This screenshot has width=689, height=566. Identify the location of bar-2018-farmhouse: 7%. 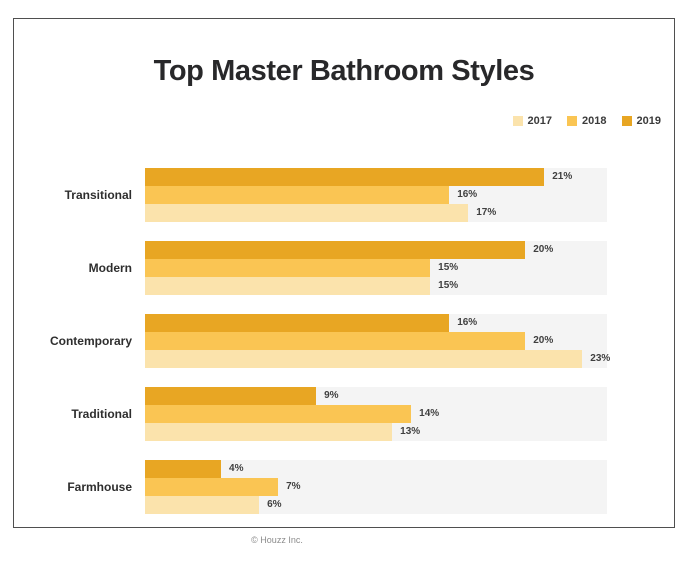
(223, 487).